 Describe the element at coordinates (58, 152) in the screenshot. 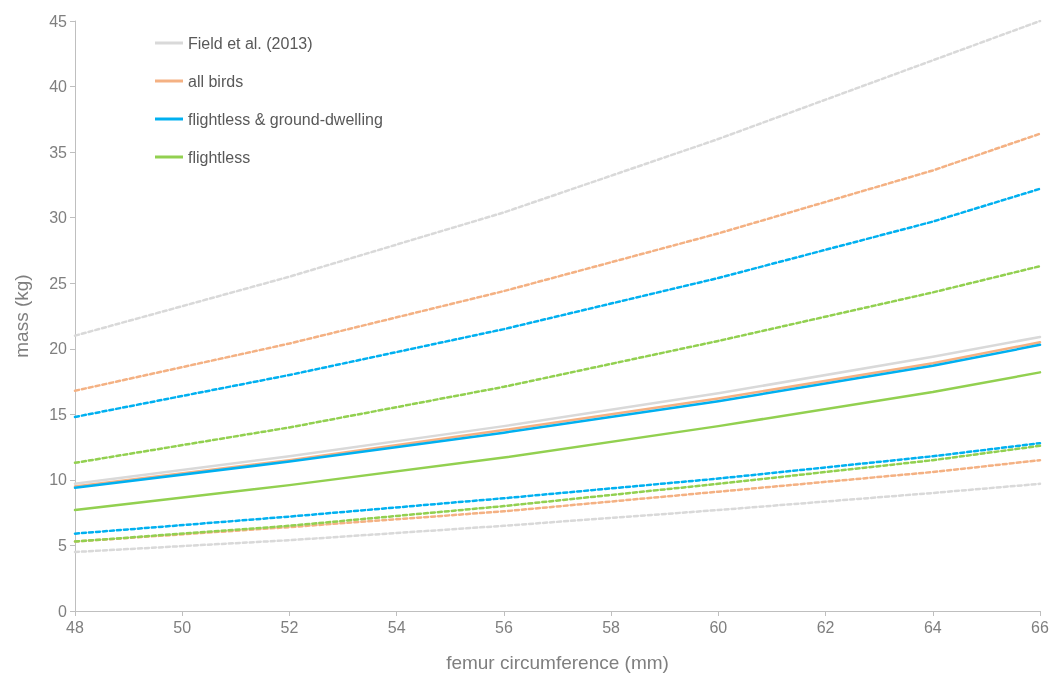

I see `y-tick-label: 35` at that location.